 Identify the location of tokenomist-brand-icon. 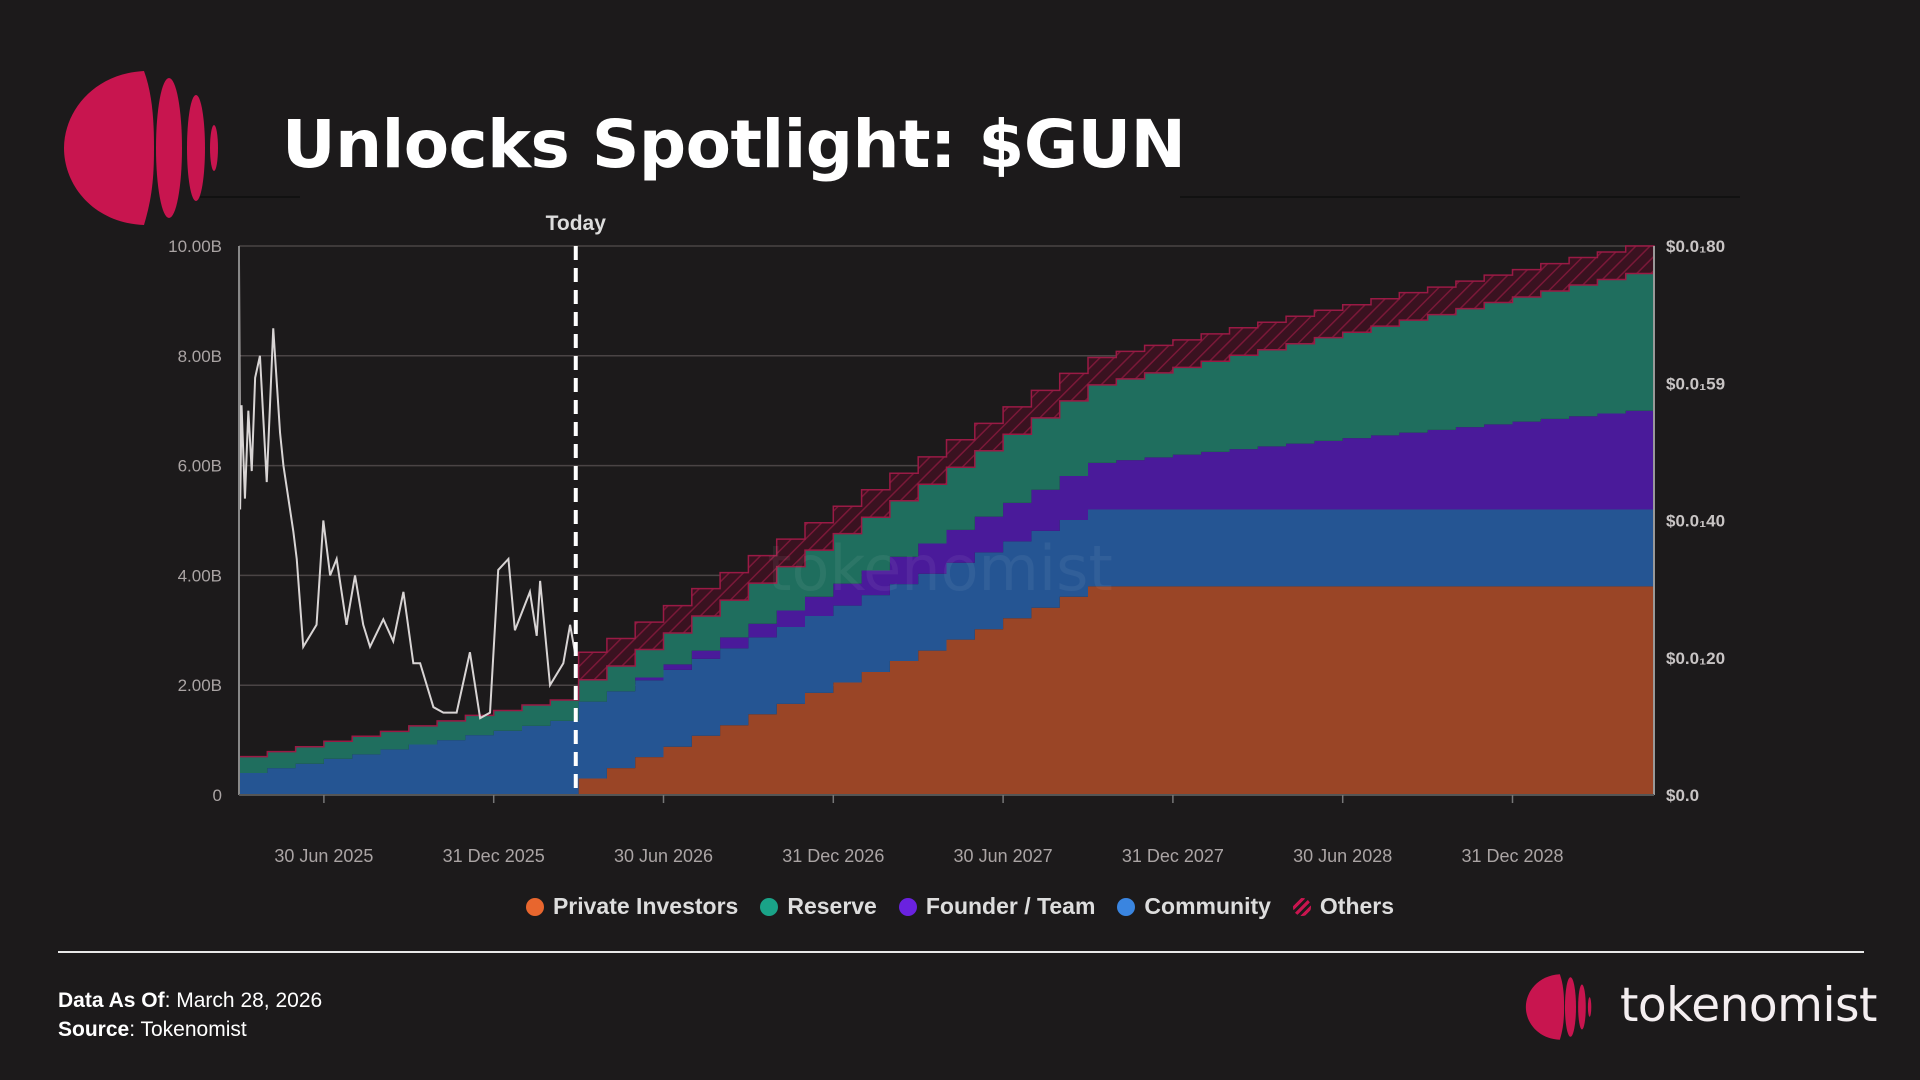
(1558, 1007).